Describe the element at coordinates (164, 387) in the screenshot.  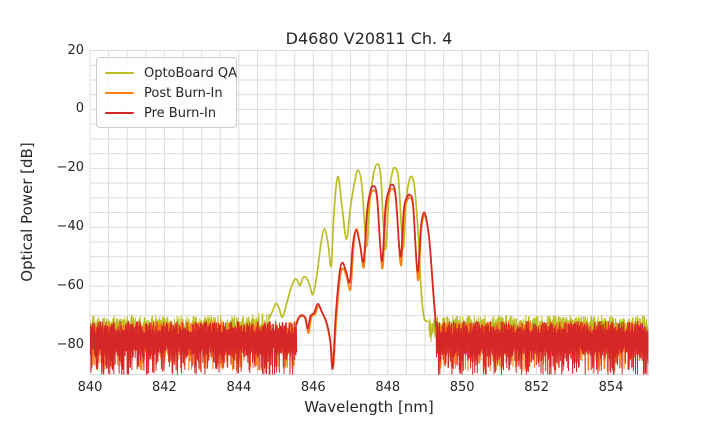
I see `x-tick-label: 842` at that location.